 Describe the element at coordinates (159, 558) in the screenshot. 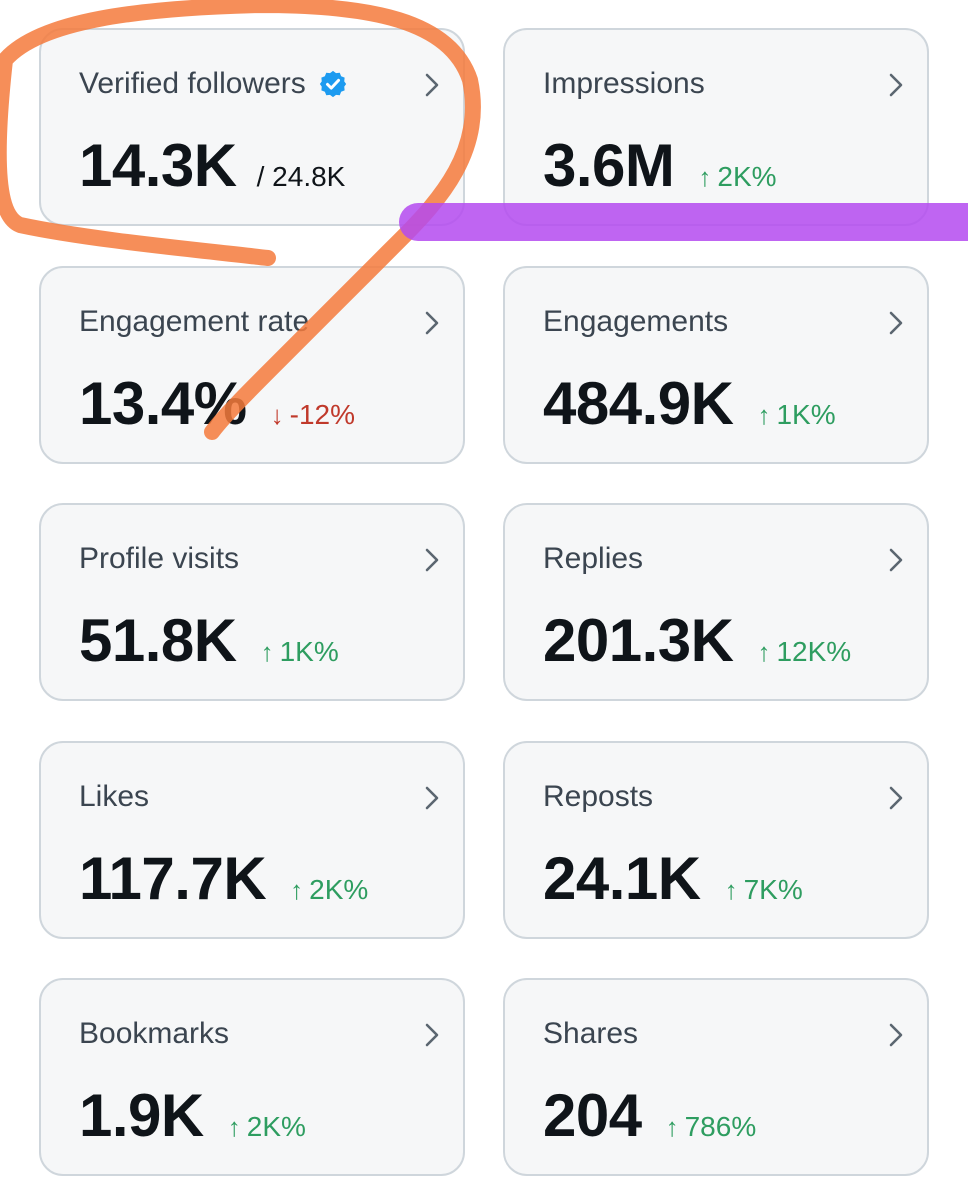

I see `metric-label: Profile visits` at that location.